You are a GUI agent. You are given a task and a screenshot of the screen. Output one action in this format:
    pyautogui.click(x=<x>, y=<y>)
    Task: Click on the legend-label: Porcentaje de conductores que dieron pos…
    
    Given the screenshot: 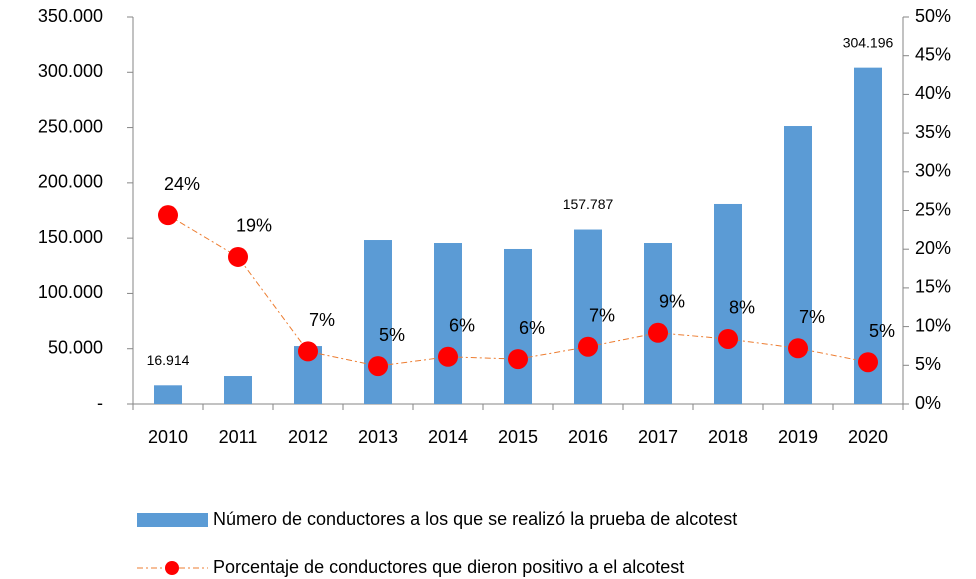 What is the action you would take?
    pyautogui.click(x=448, y=567)
    